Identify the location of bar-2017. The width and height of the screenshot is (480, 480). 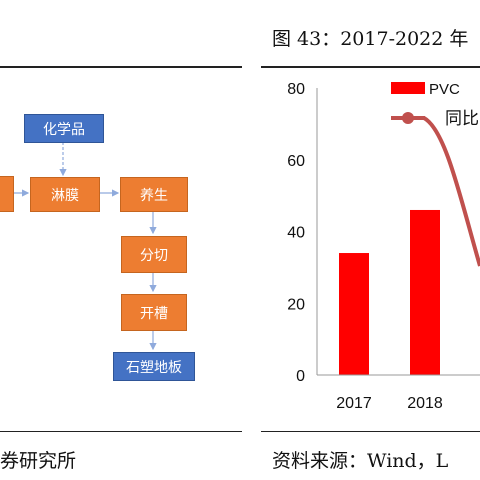
(354, 314).